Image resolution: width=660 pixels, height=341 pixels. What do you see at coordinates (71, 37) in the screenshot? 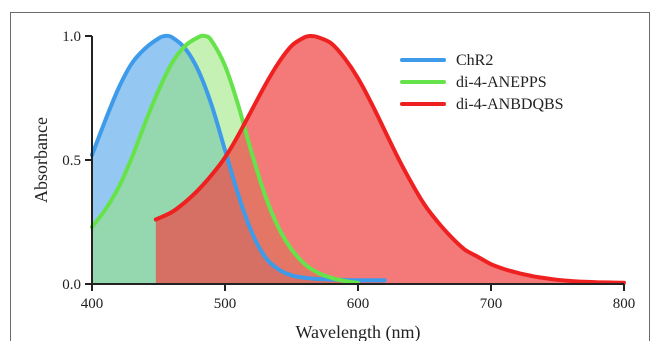
I see `y-tick-label: 1.0` at bounding box center [71, 37].